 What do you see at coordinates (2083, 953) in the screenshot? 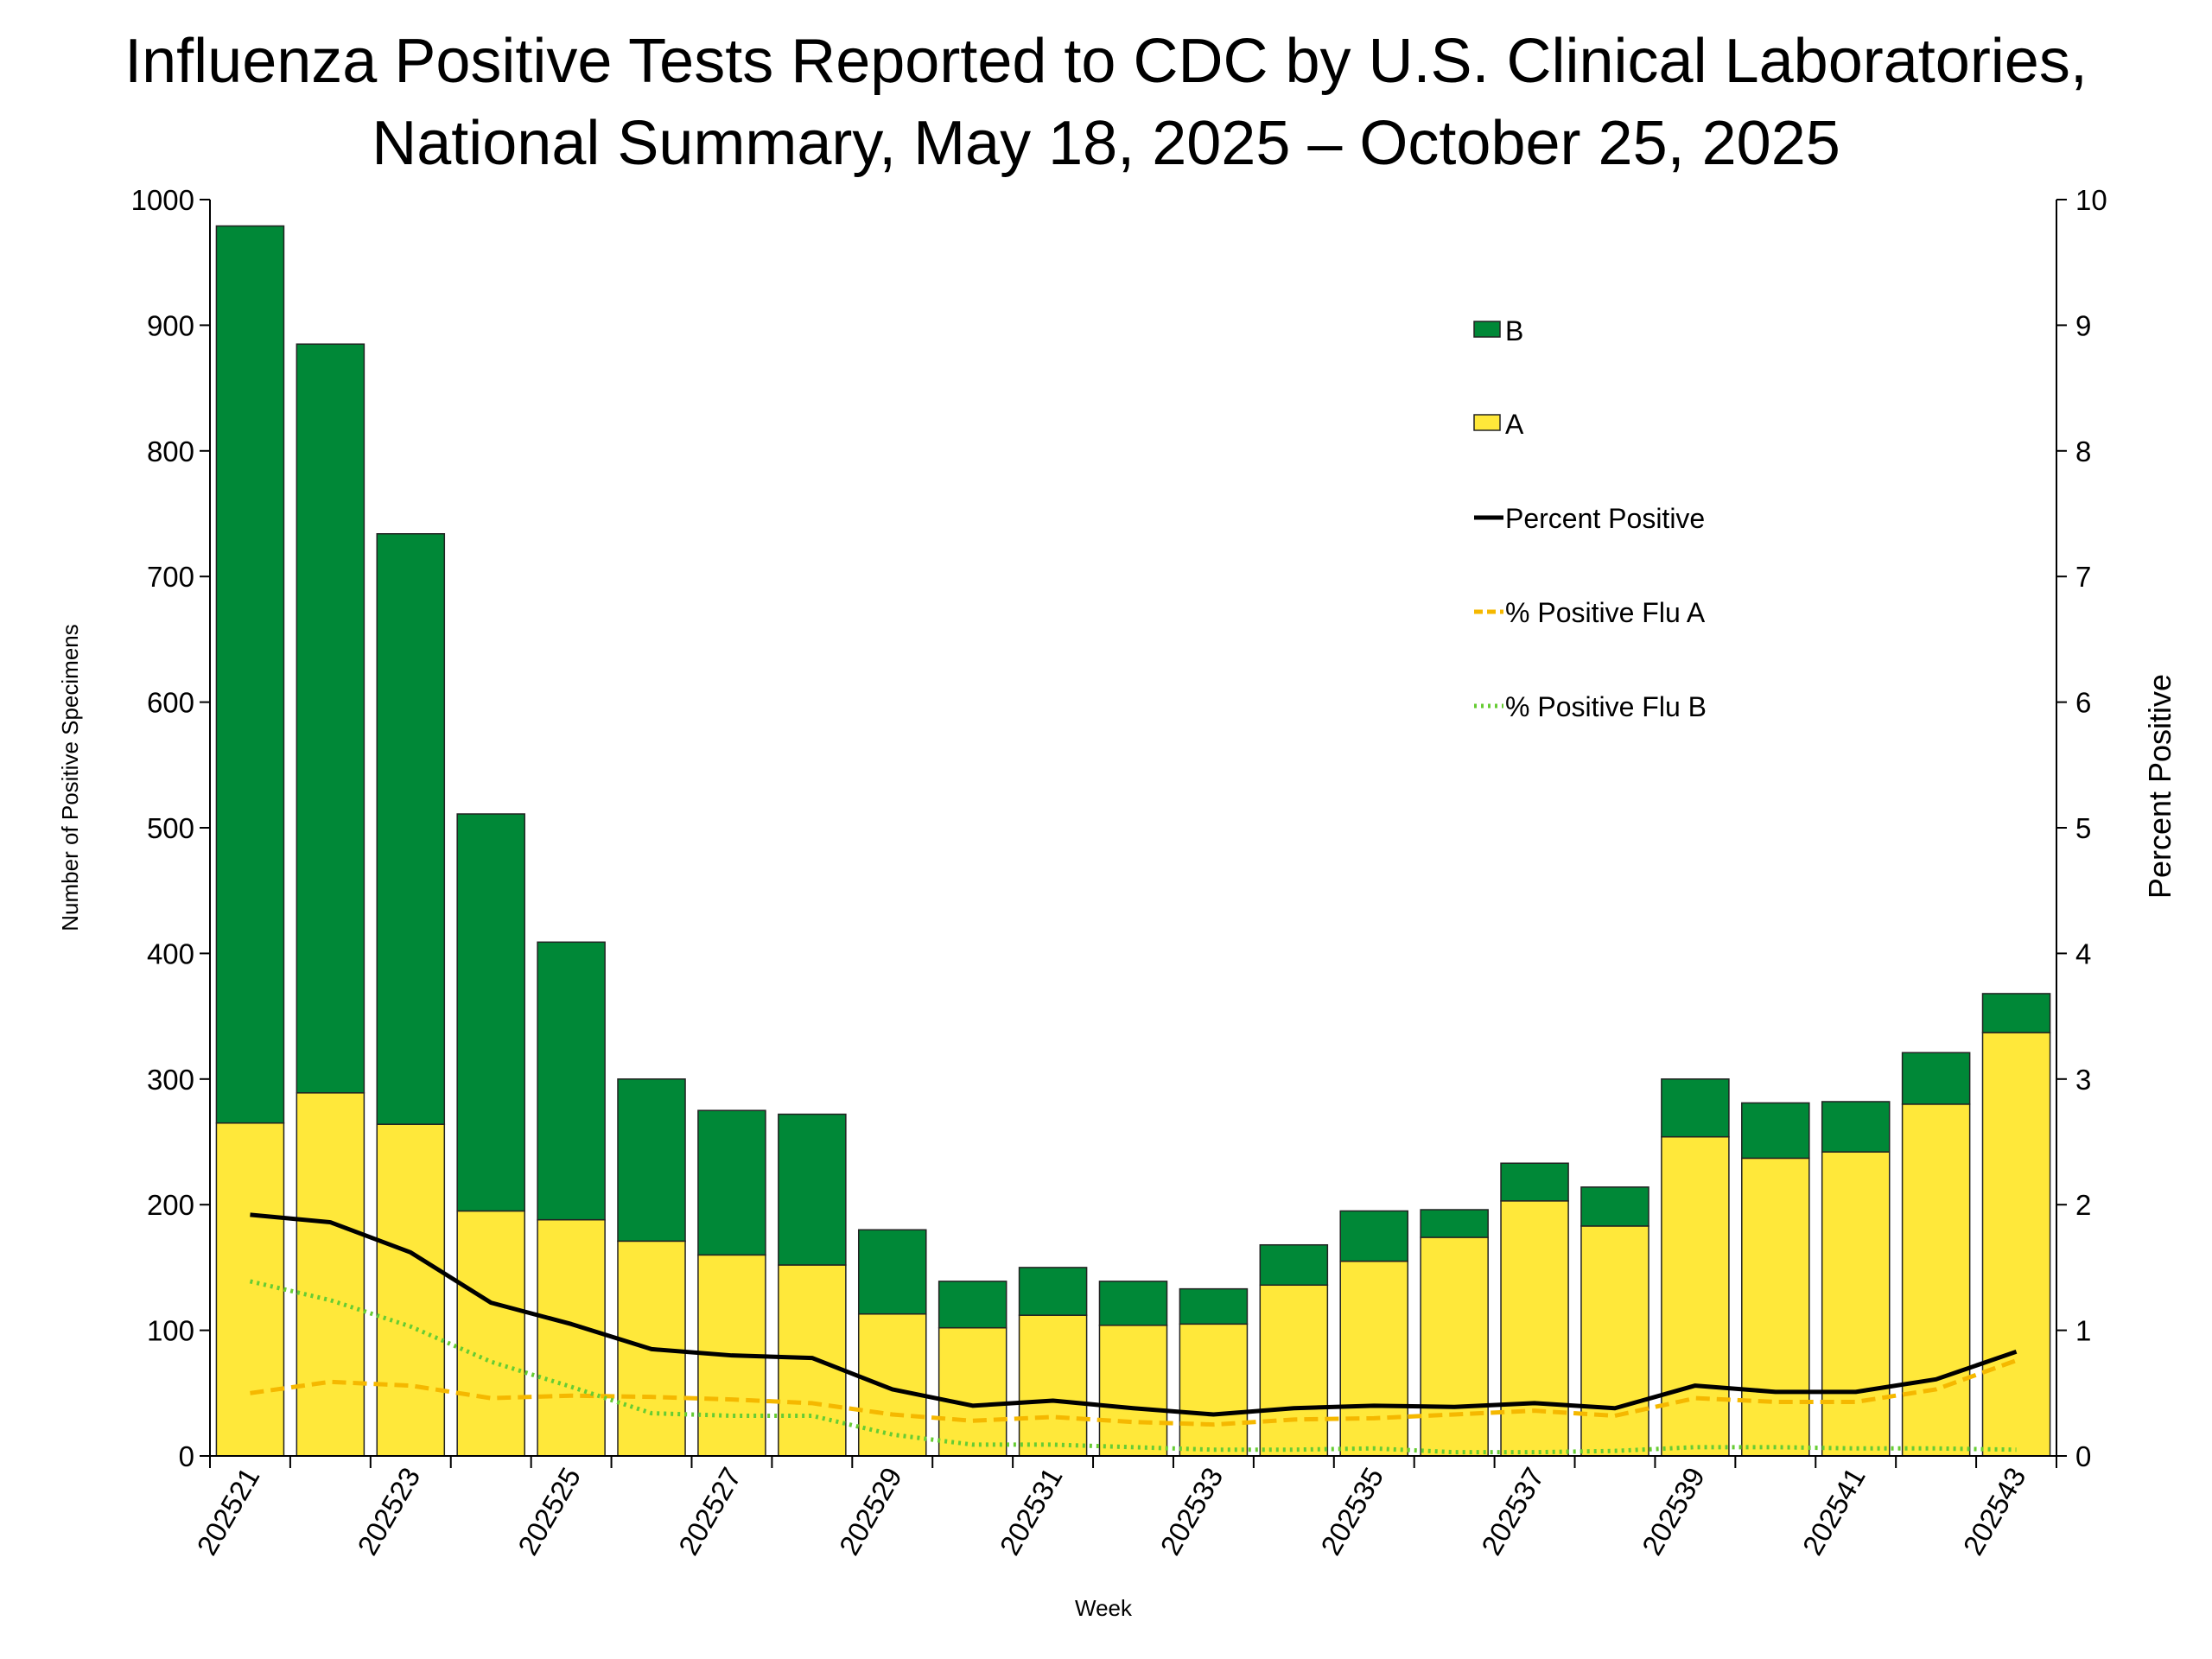
I see `y2-tick-label: 4` at bounding box center [2083, 953].